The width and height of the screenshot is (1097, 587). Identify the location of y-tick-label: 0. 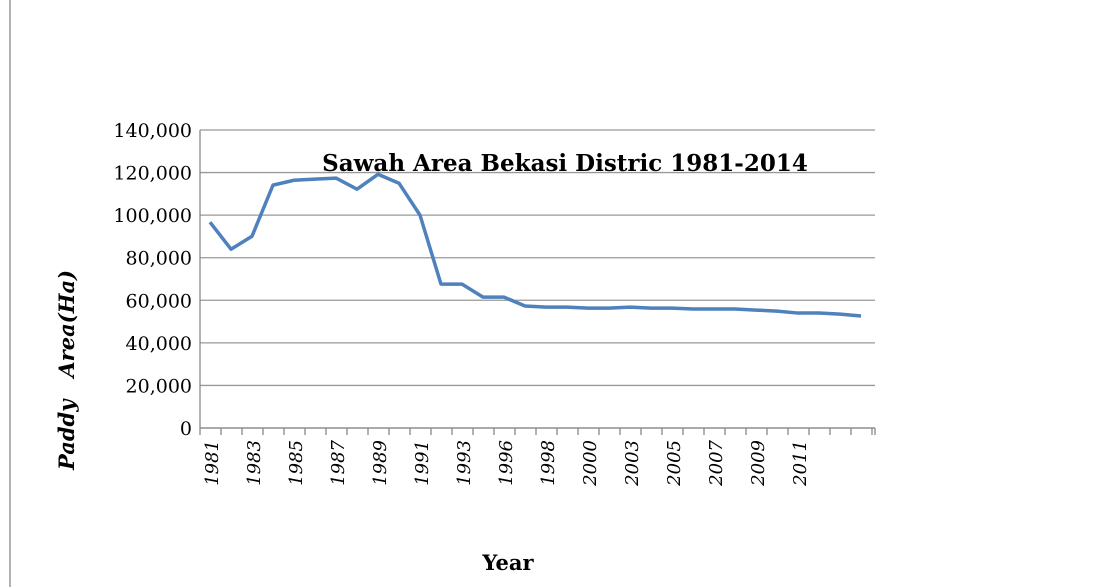
(186, 429).